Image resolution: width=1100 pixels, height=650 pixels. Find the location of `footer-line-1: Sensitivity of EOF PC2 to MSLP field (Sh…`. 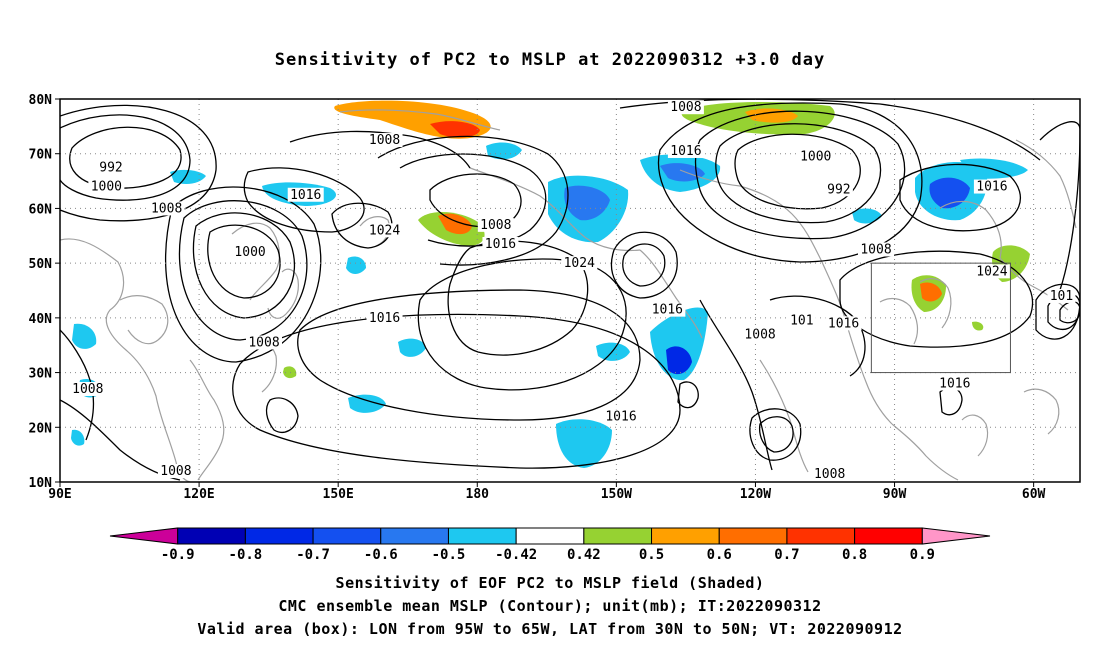

footer-line-1: Sensitivity of EOF PC2 to MSLP field (Sh… is located at coordinates (550, 583).